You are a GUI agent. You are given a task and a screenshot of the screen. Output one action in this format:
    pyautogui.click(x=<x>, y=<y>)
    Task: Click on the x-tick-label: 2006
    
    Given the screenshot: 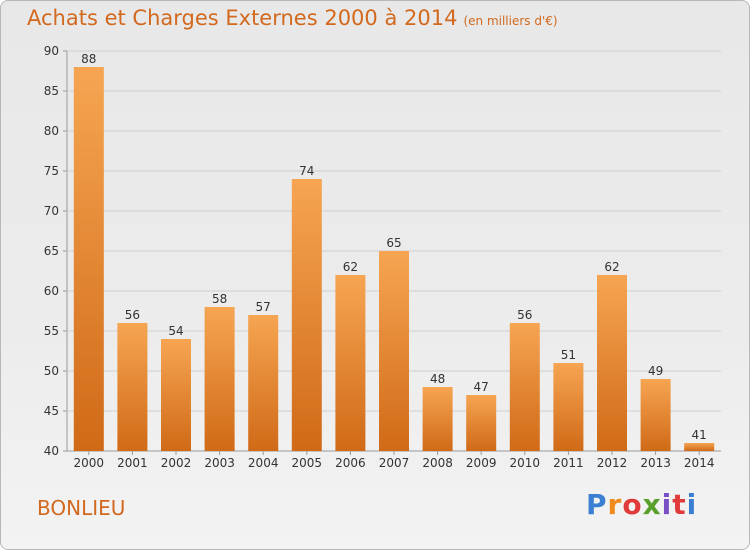 What is the action you would take?
    pyautogui.click(x=350, y=463)
    